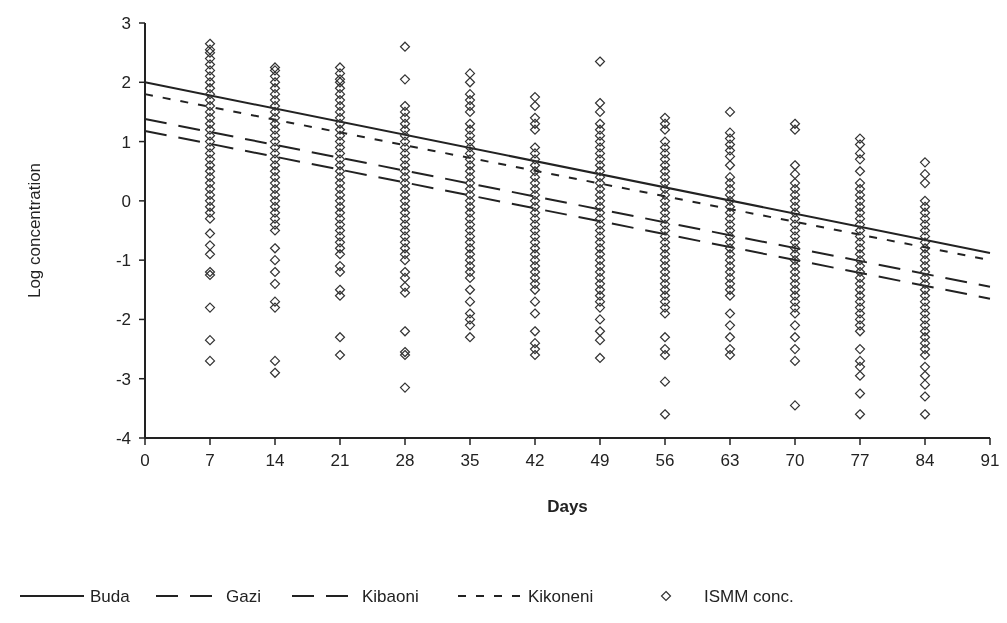  What do you see at coordinates (470, 460) in the screenshot?
I see `x-tick-label: 35` at bounding box center [470, 460].